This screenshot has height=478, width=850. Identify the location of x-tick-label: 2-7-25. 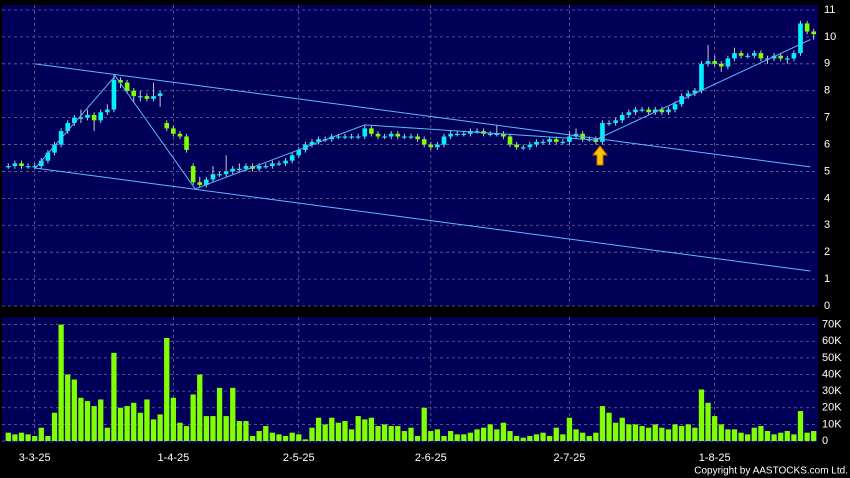
(570, 458).